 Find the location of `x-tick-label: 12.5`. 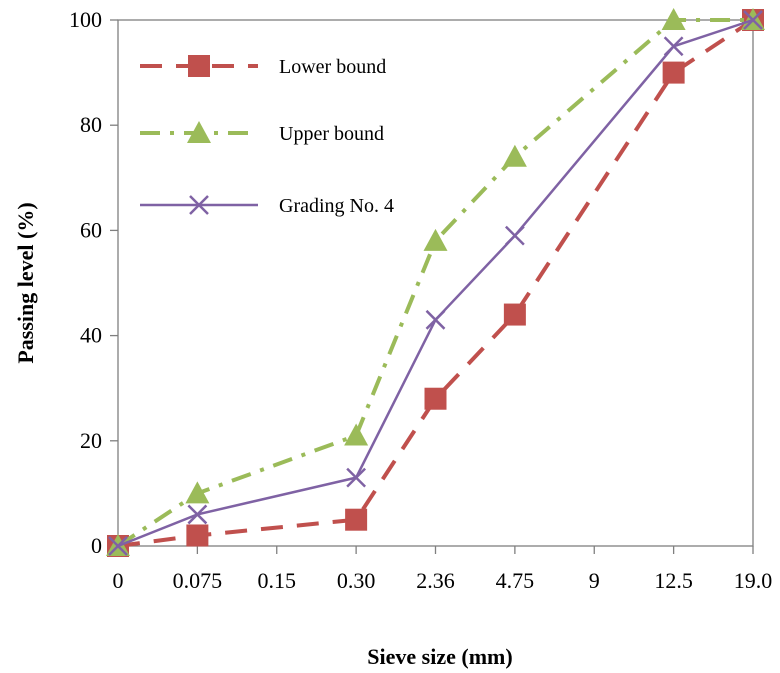

x-tick-label: 12.5 is located at coordinates (673, 580).